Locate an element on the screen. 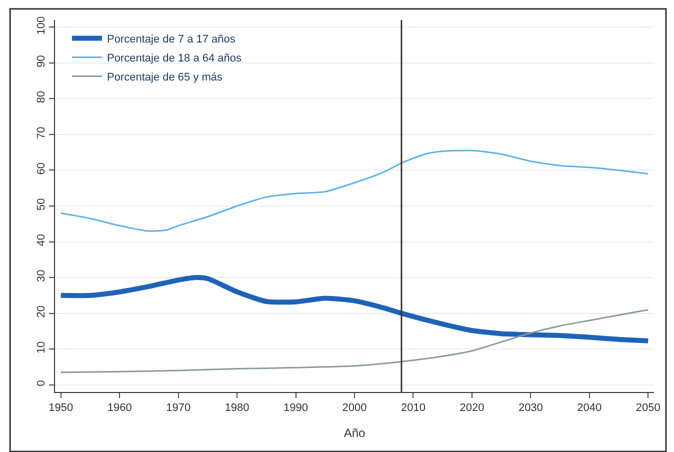  y-tick-label: 90 is located at coordinates (42, 61).